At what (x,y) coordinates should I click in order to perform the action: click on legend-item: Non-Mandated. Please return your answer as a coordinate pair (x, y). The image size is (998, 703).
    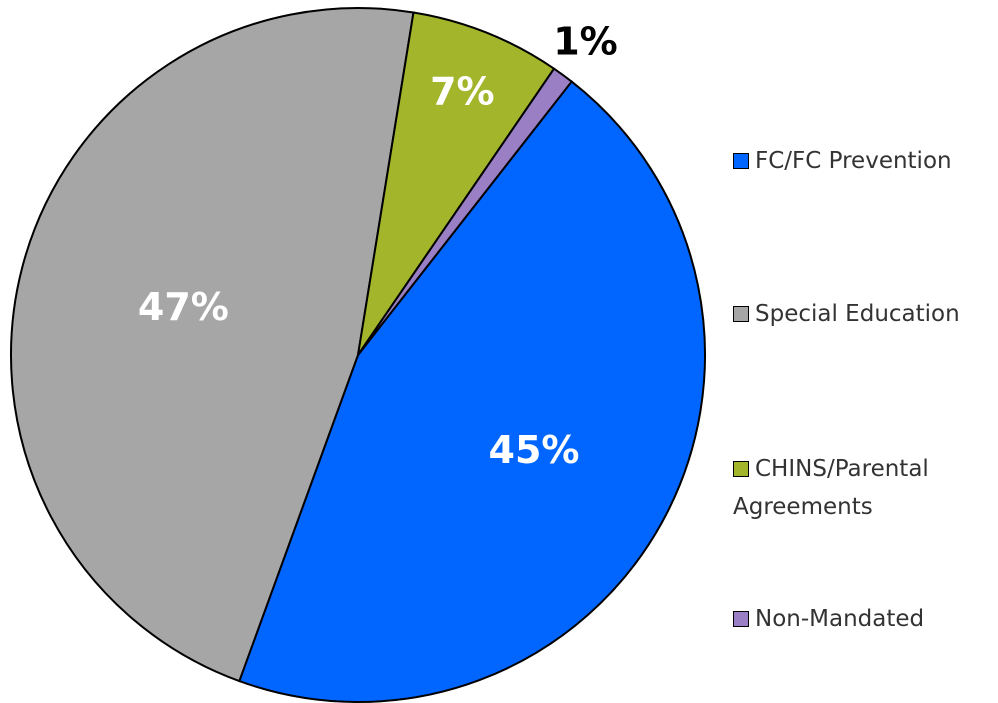
    Looking at the image, I should click on (858, 619).